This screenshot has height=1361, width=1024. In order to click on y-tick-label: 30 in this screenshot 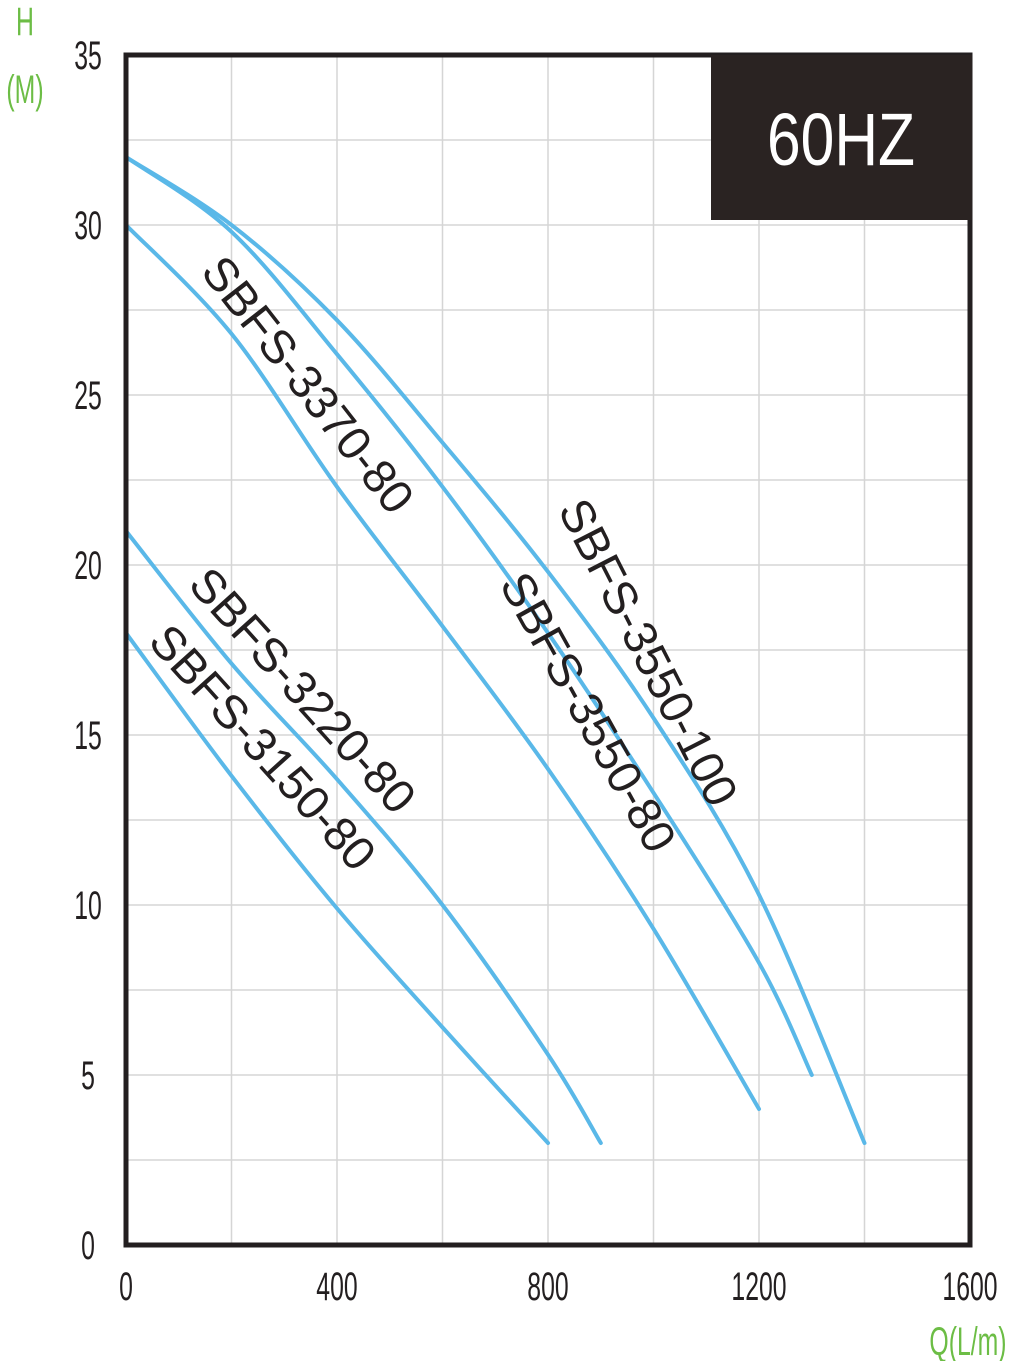, I will do `click(88, 226)`.